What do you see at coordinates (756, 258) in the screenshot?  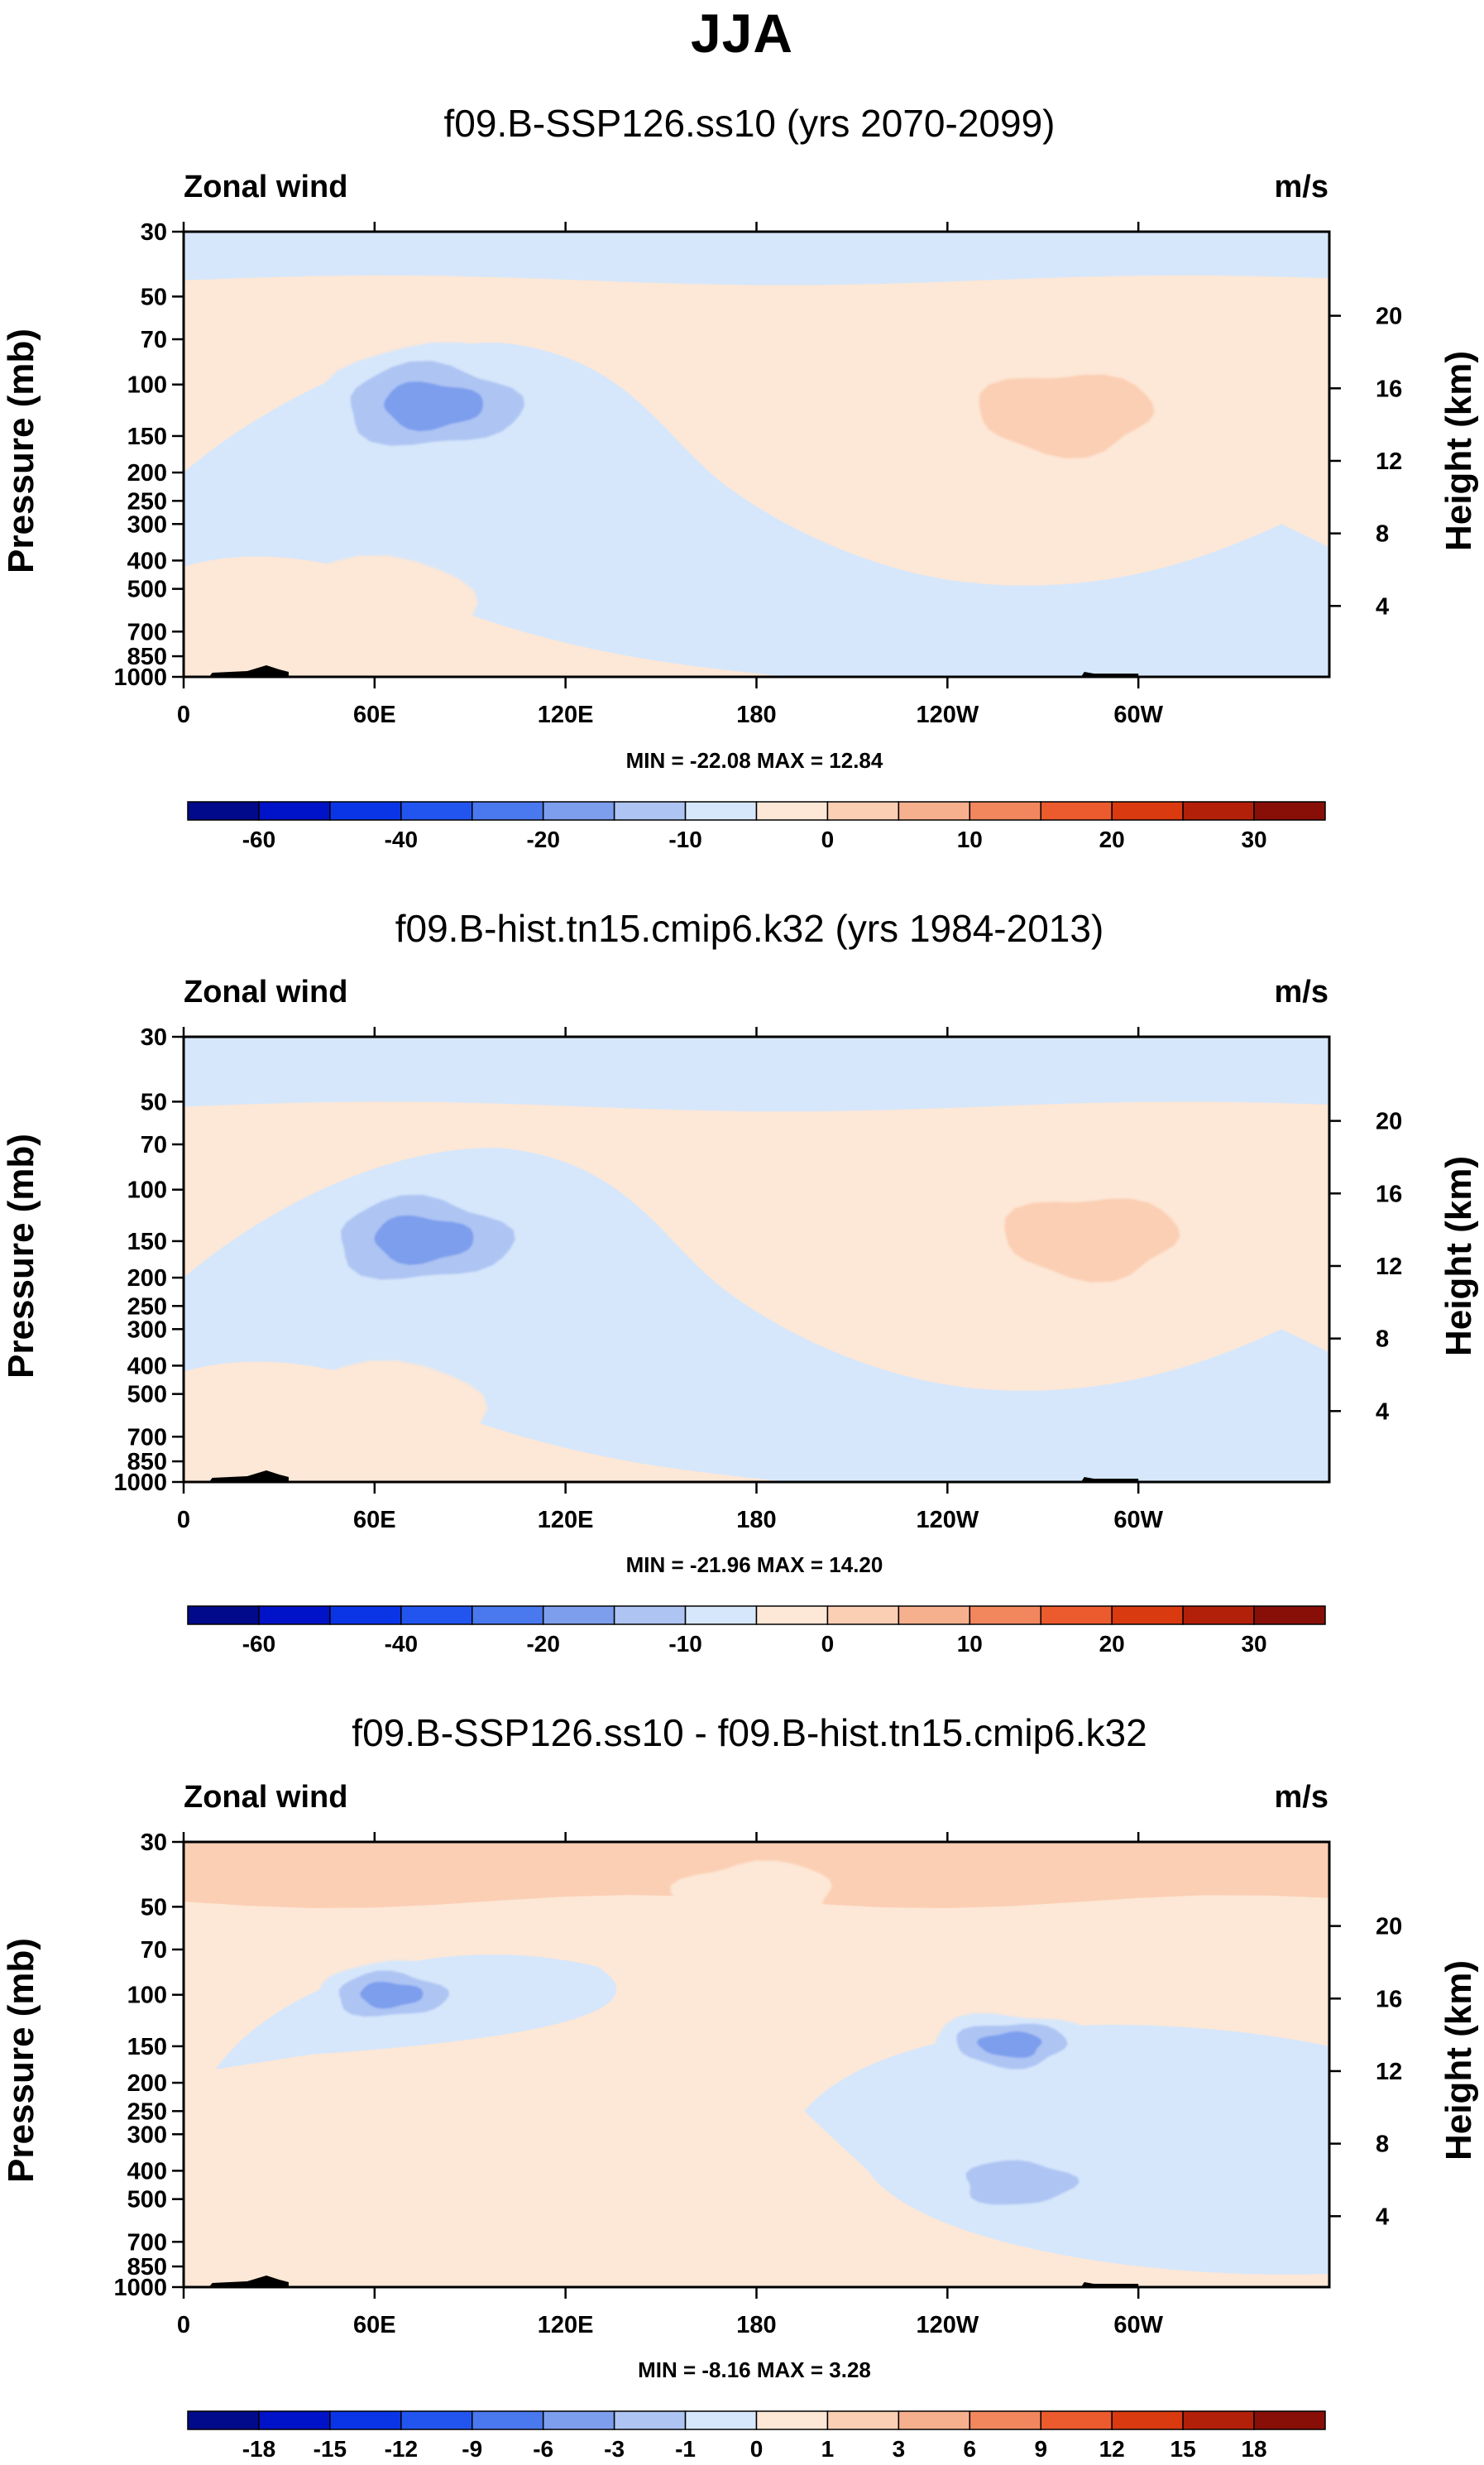 I see `contour-fill-neg` at bounding box center [756, 258].